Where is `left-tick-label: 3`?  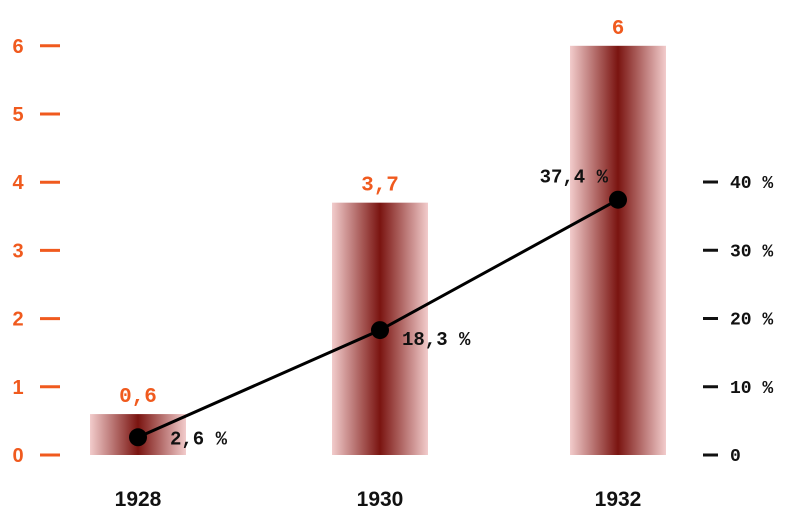
left-tick-label: 3 is located at coordinates (17, 251).